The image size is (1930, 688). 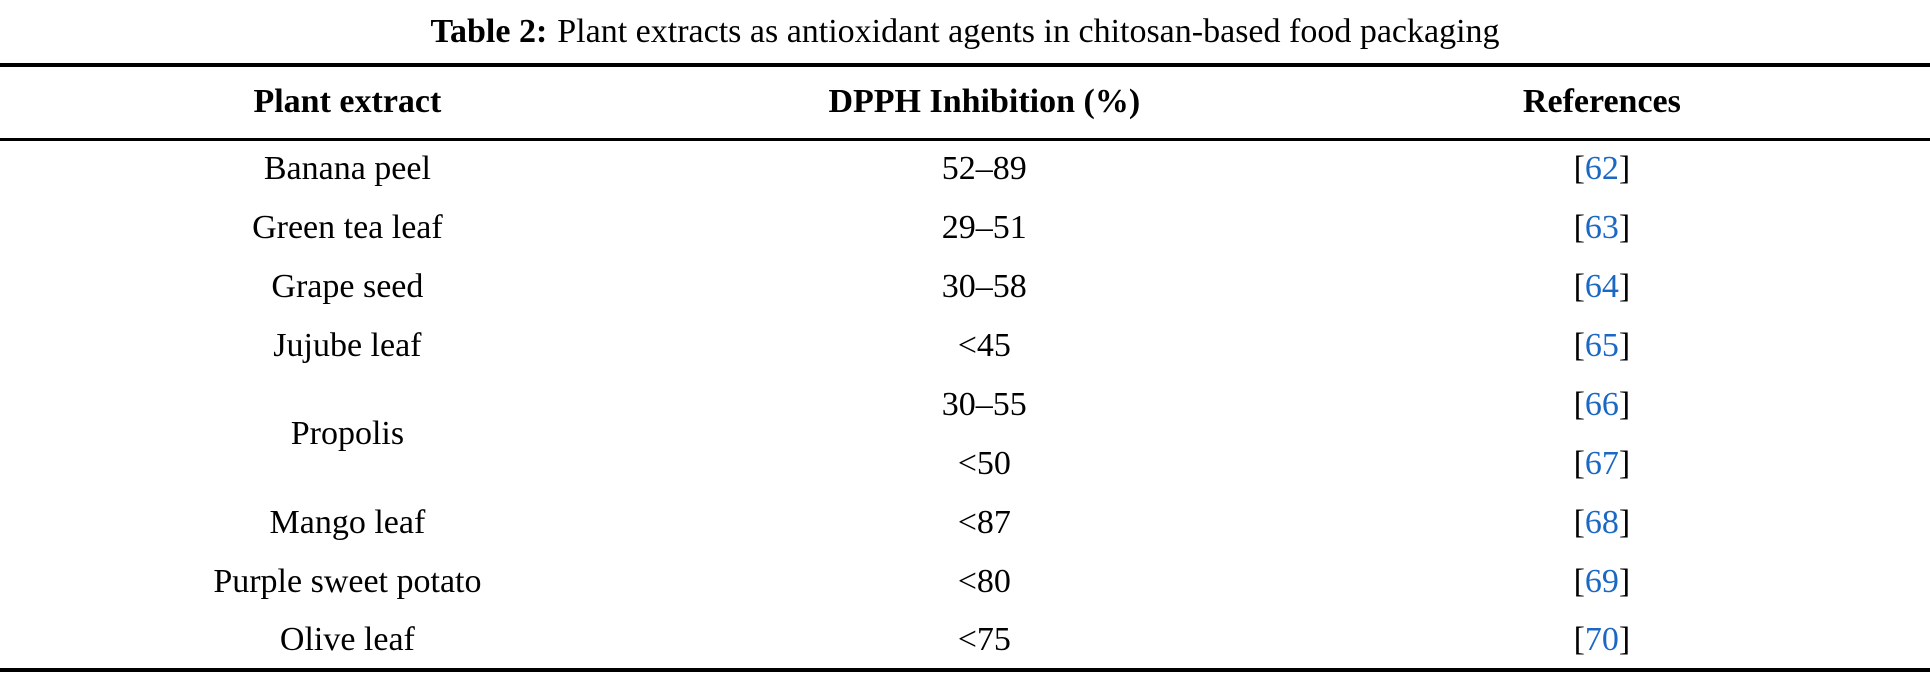 I want to click on cell-reference: [66], so click(x=1602, y=404).